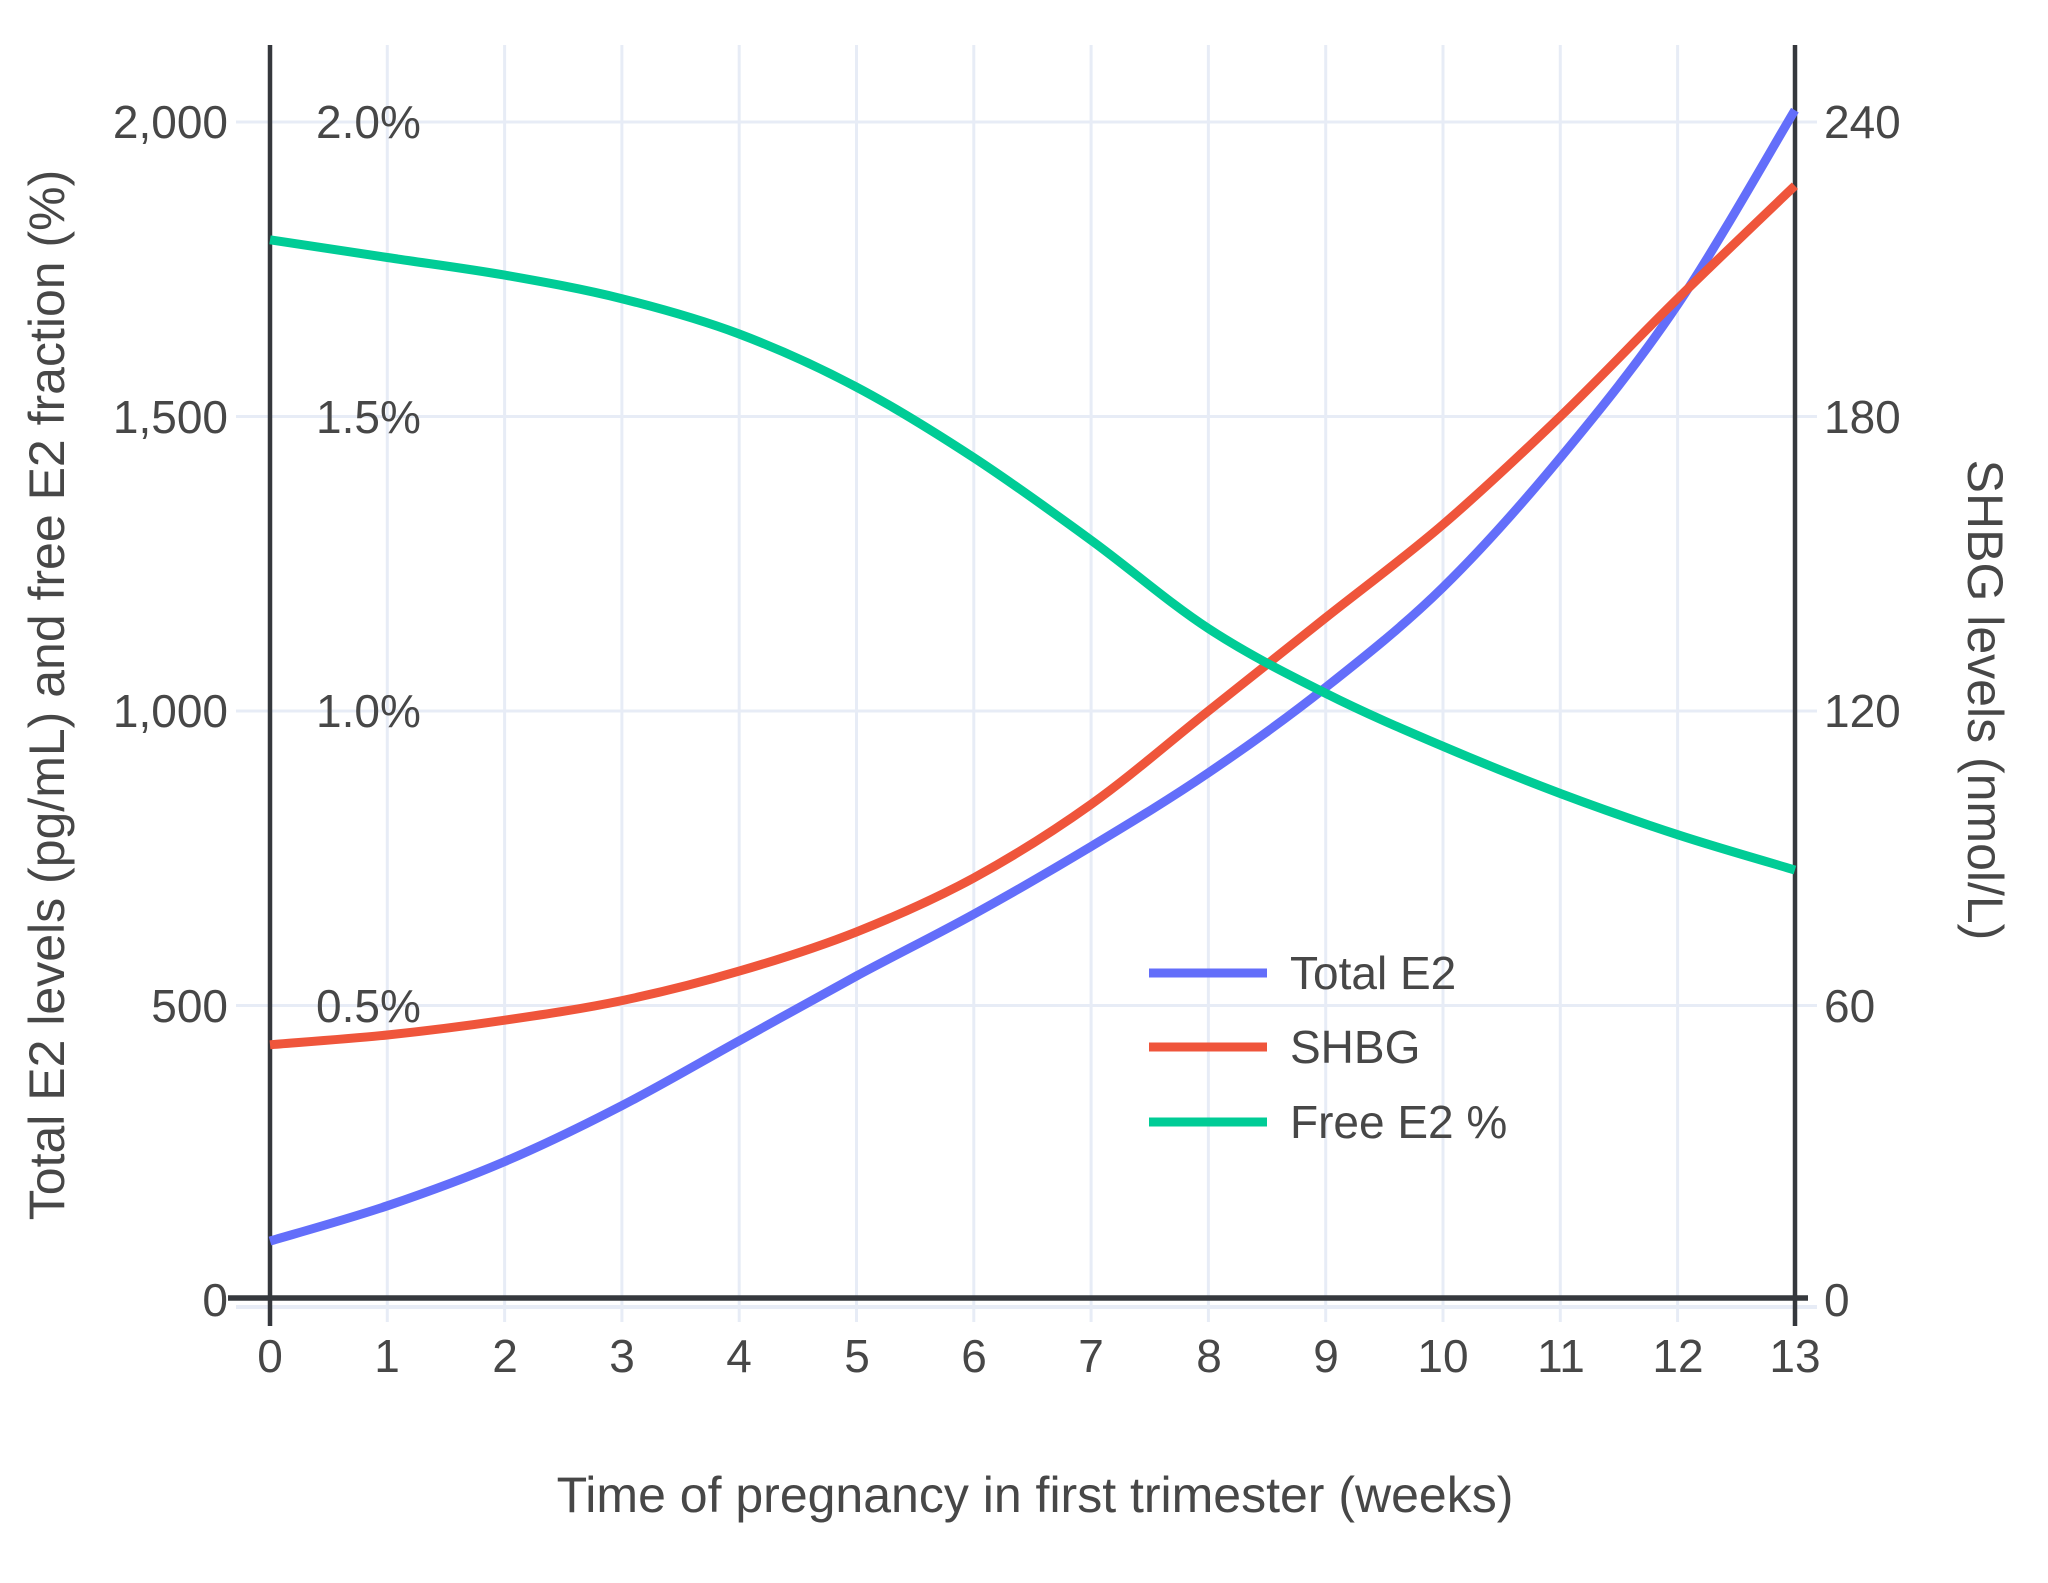 This screenshot has height=1583, width=2048. I want to click on right-y-tick: 60, so click(1849, 1006).